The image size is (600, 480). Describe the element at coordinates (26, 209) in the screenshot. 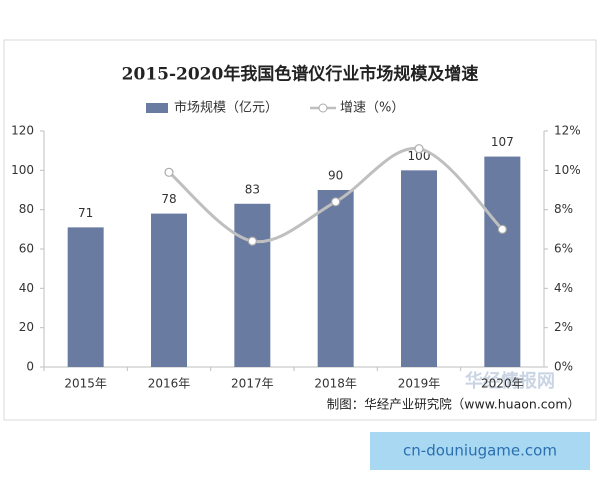

I see `y-tick-label: 80` at that location.